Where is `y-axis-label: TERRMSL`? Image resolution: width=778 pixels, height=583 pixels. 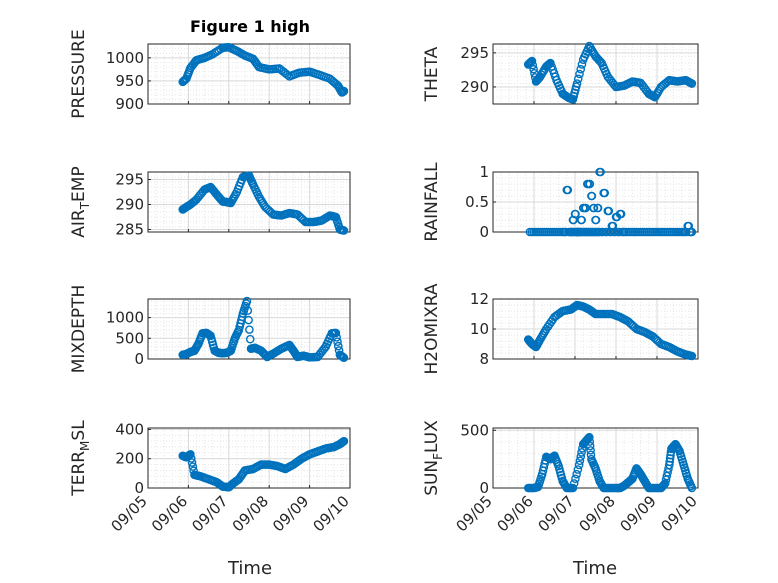
y-axis-label: TERRMSL is located at coordinates (80, 458).